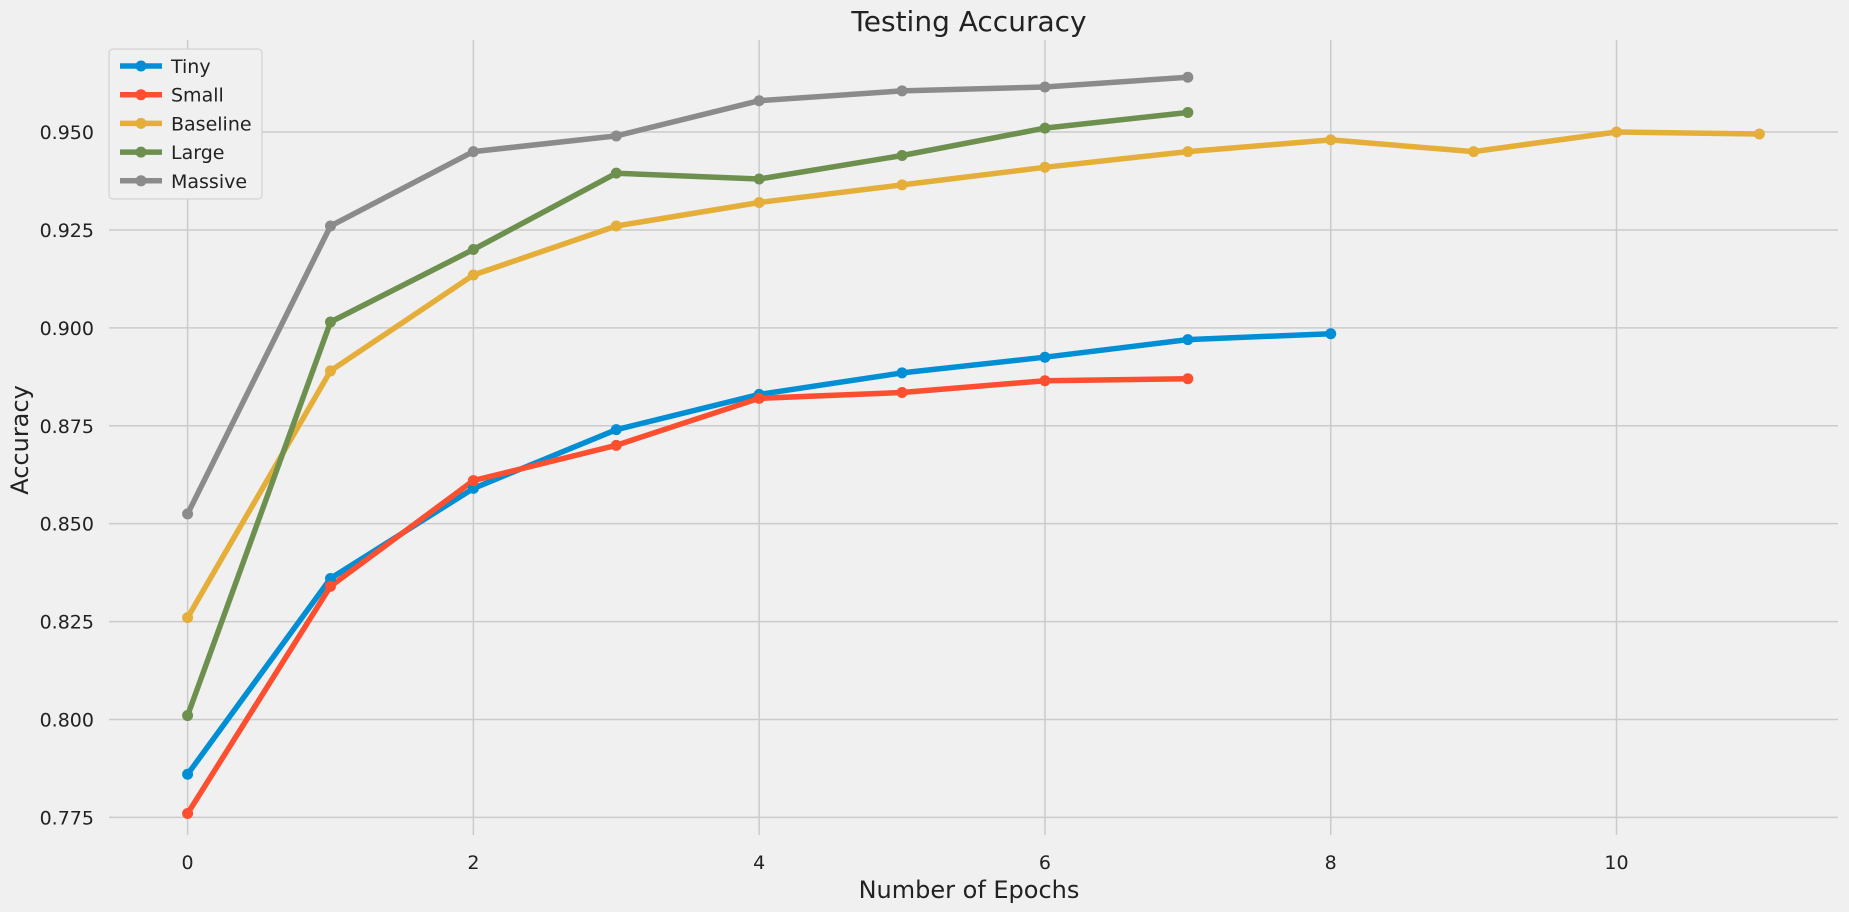 The width and height of the screenshot is (1849, 912). What do you see at coordinates (759, 863) in the screenshot?
I see `x-tick-label: 4` at bounding box center [759, 863].